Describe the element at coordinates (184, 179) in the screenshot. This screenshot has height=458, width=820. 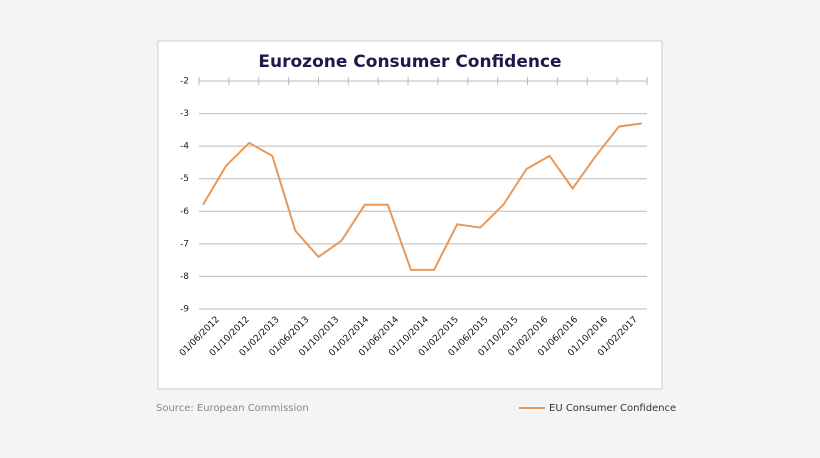
I see `y-tick-label: -5` at that location.